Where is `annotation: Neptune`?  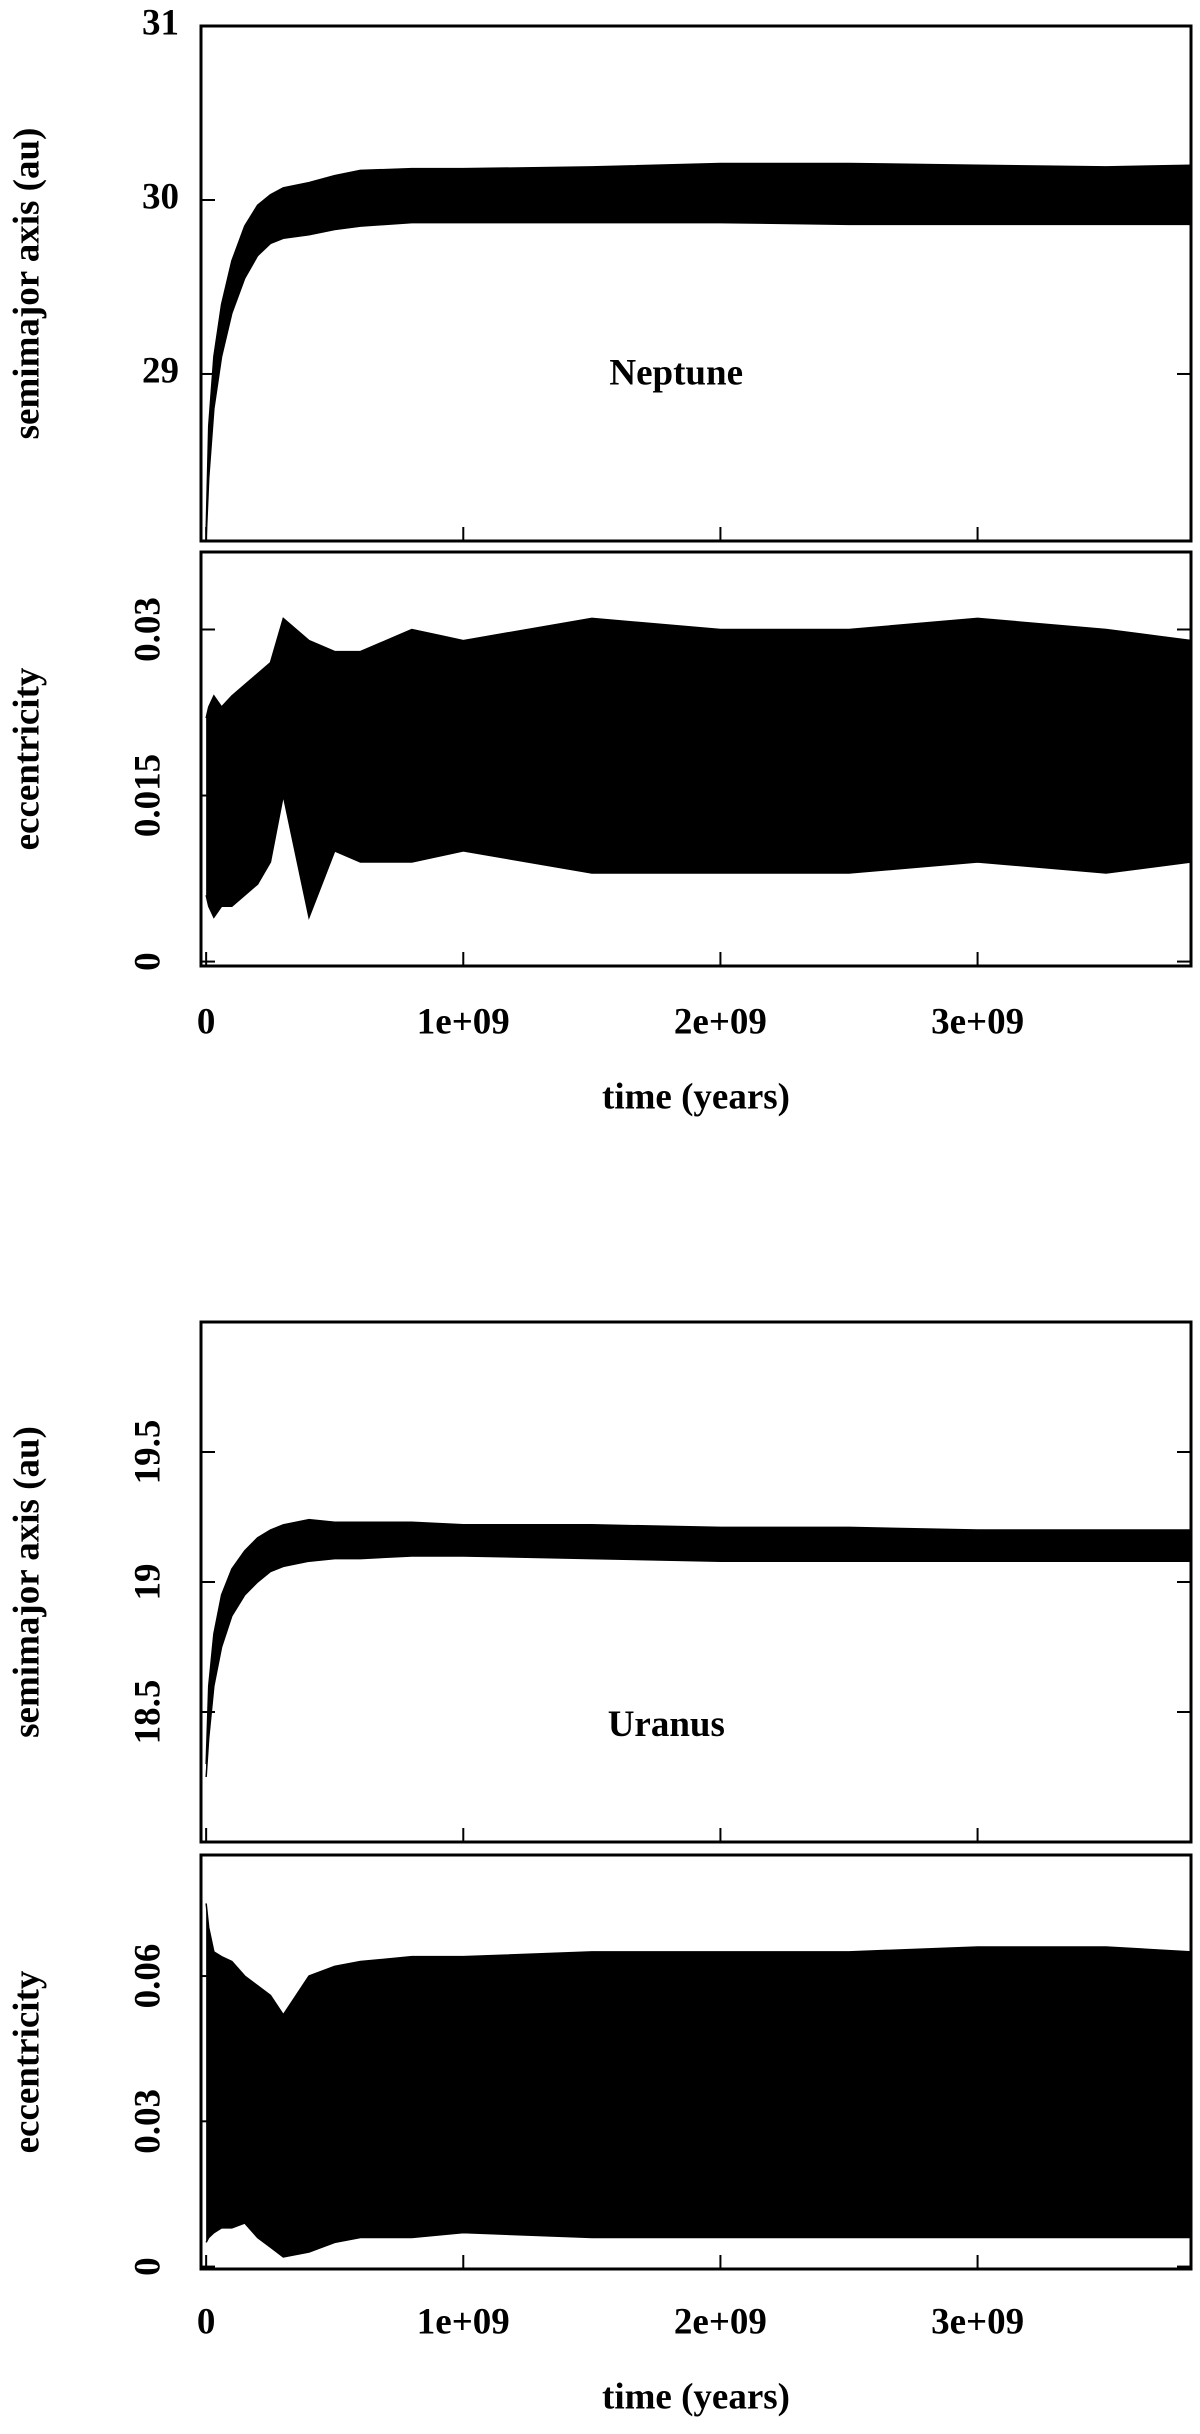
annotation: Neptune is located at coordinates (676, 373).